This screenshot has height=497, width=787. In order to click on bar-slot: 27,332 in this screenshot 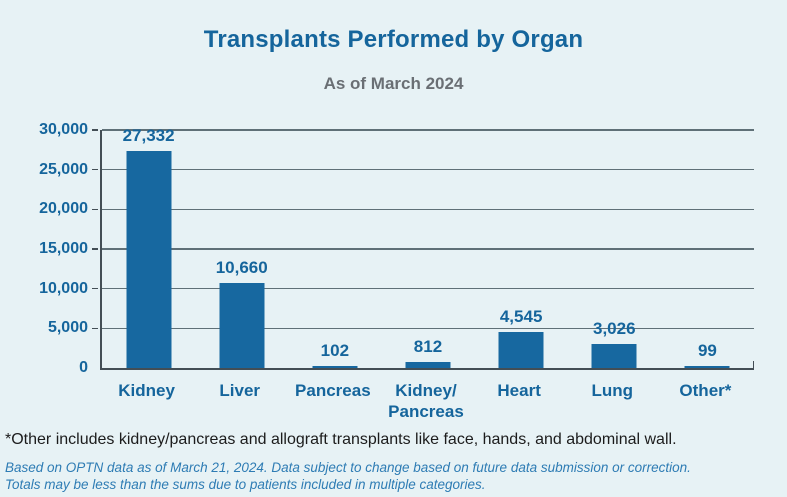, I will do `click(148, 247)`.